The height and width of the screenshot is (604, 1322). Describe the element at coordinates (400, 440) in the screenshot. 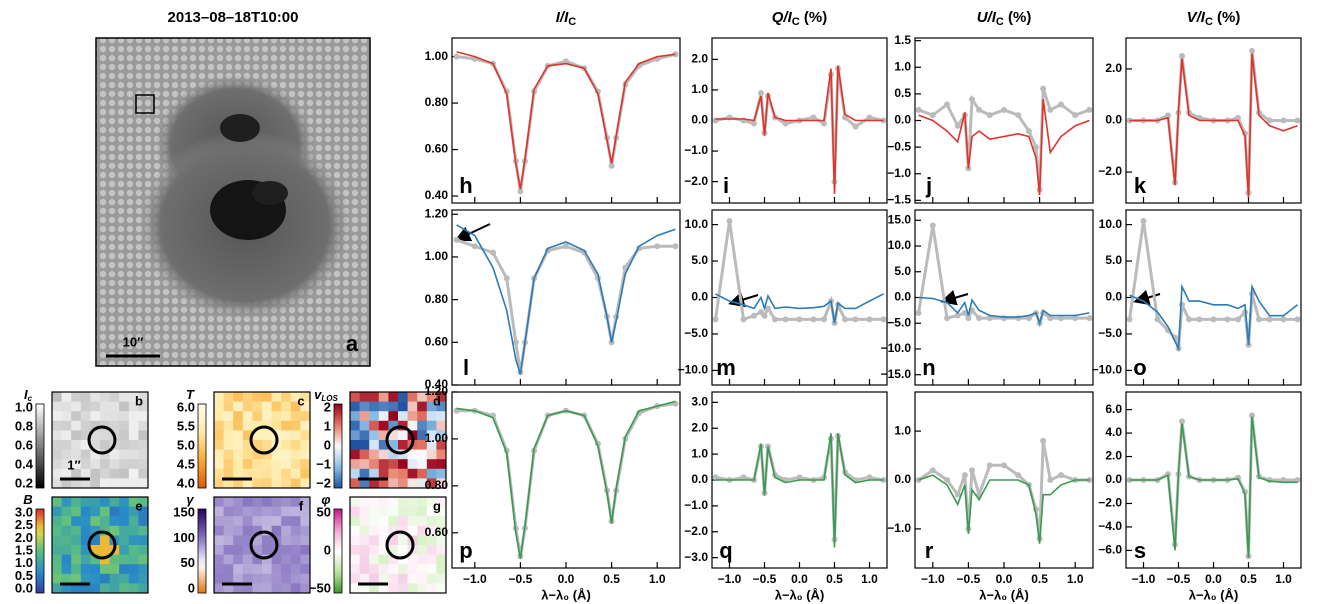

I see `marker-circle` at that location.